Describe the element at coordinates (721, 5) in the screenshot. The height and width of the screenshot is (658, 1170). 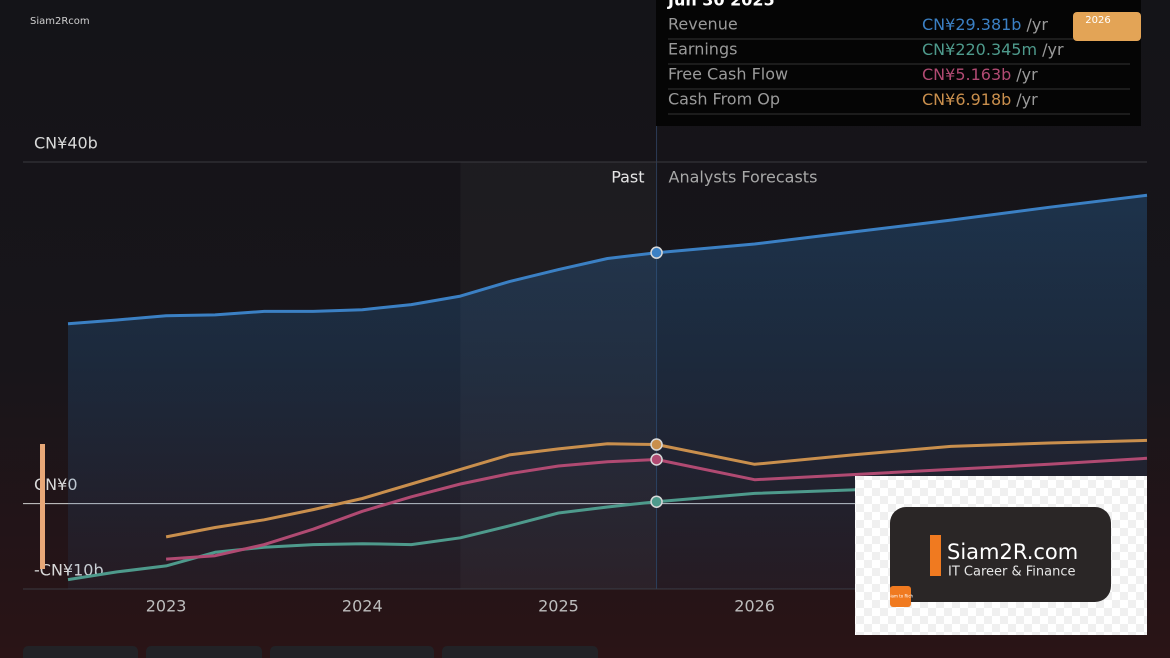
I see `tooltip-date: Jun 30 2025` at that location.